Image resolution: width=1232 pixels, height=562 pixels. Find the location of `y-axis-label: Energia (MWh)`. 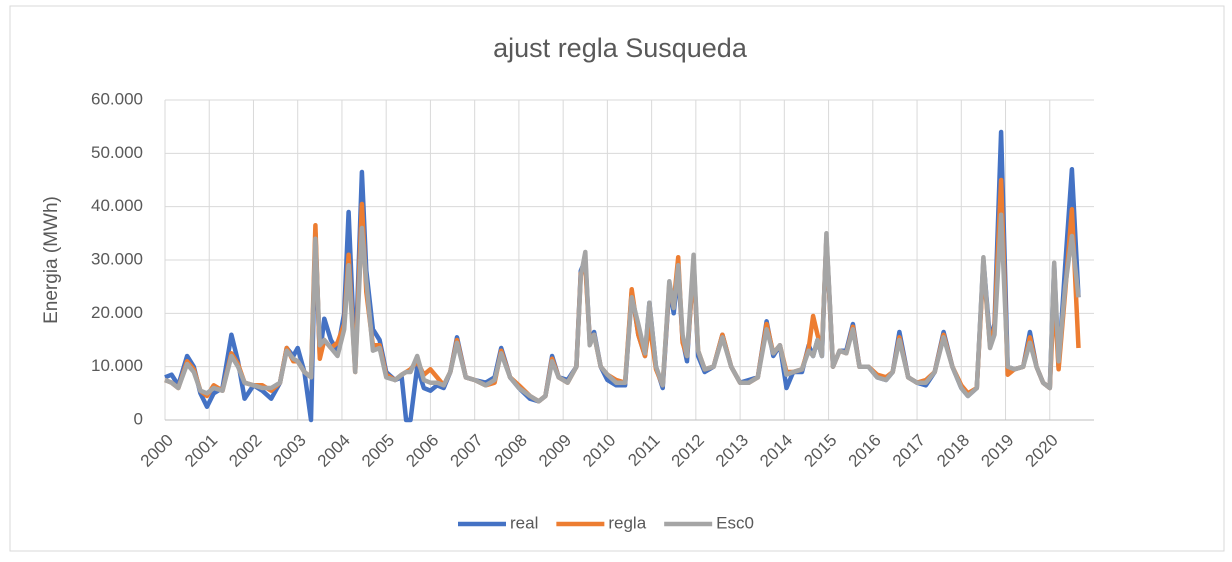

y-axis-label: Energia (MWh) is located at coordinates (51, 260).